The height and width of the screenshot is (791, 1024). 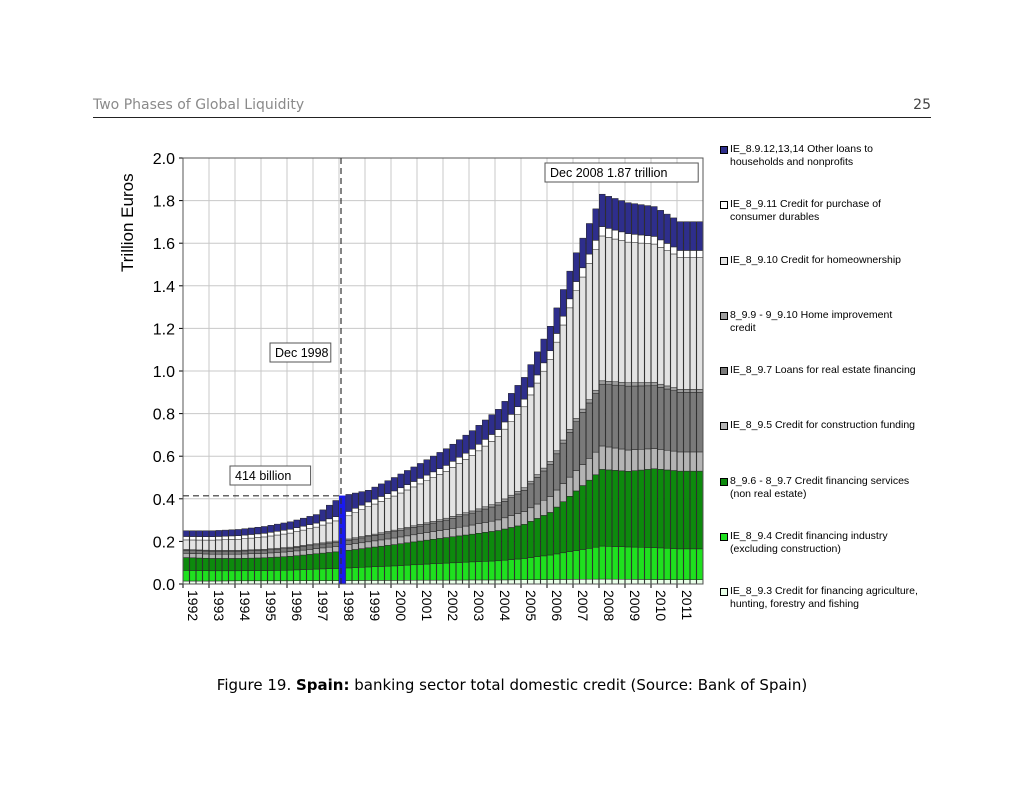 I want to click on annotation-dec-1998-box, so click(x=300, y=352).